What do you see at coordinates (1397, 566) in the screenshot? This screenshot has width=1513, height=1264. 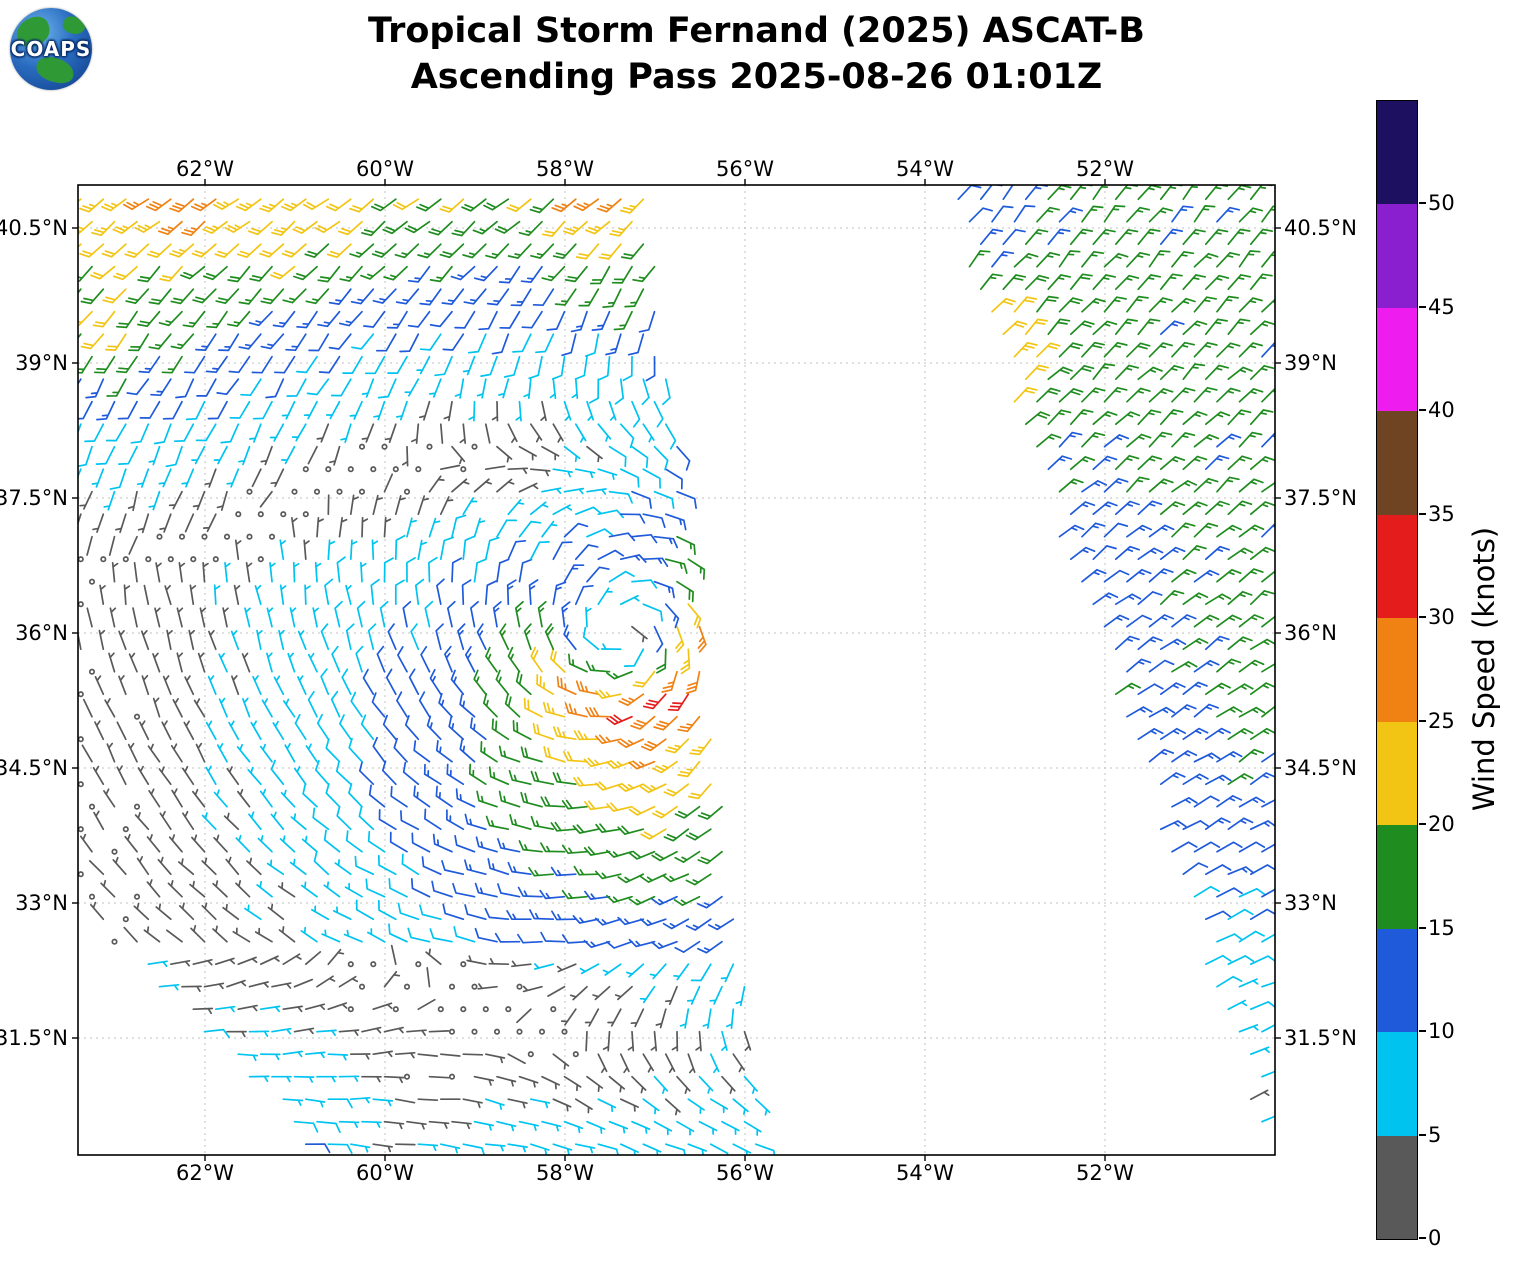 I see `colorbar-segment` at bounding box center [1397, 566].